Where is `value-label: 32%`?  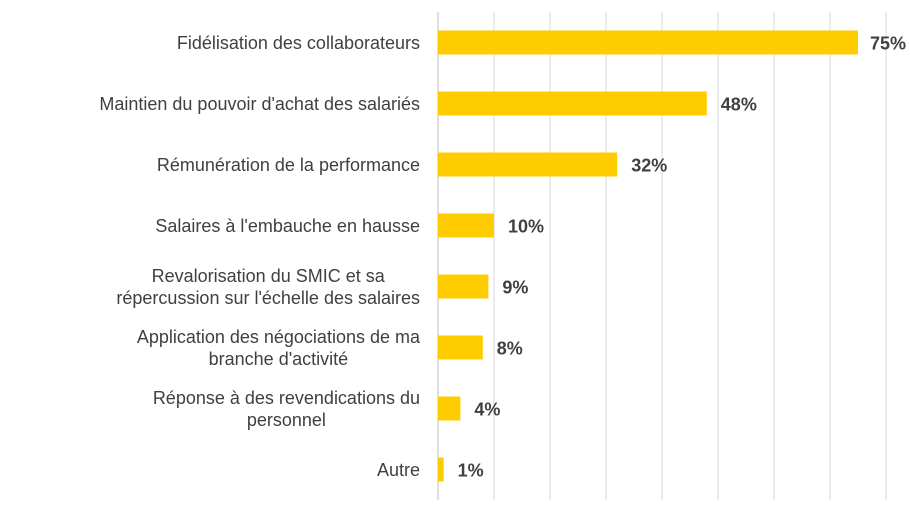
value-label: 32% is located at coordinates (649, 165).